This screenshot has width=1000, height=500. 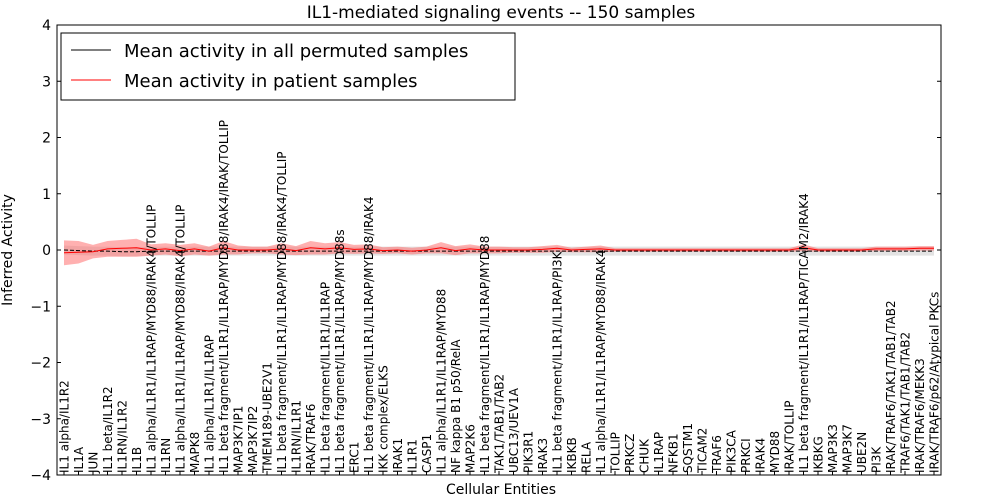 I want to click on x-tick-label: IRAK4, so click(x=761, y=455).